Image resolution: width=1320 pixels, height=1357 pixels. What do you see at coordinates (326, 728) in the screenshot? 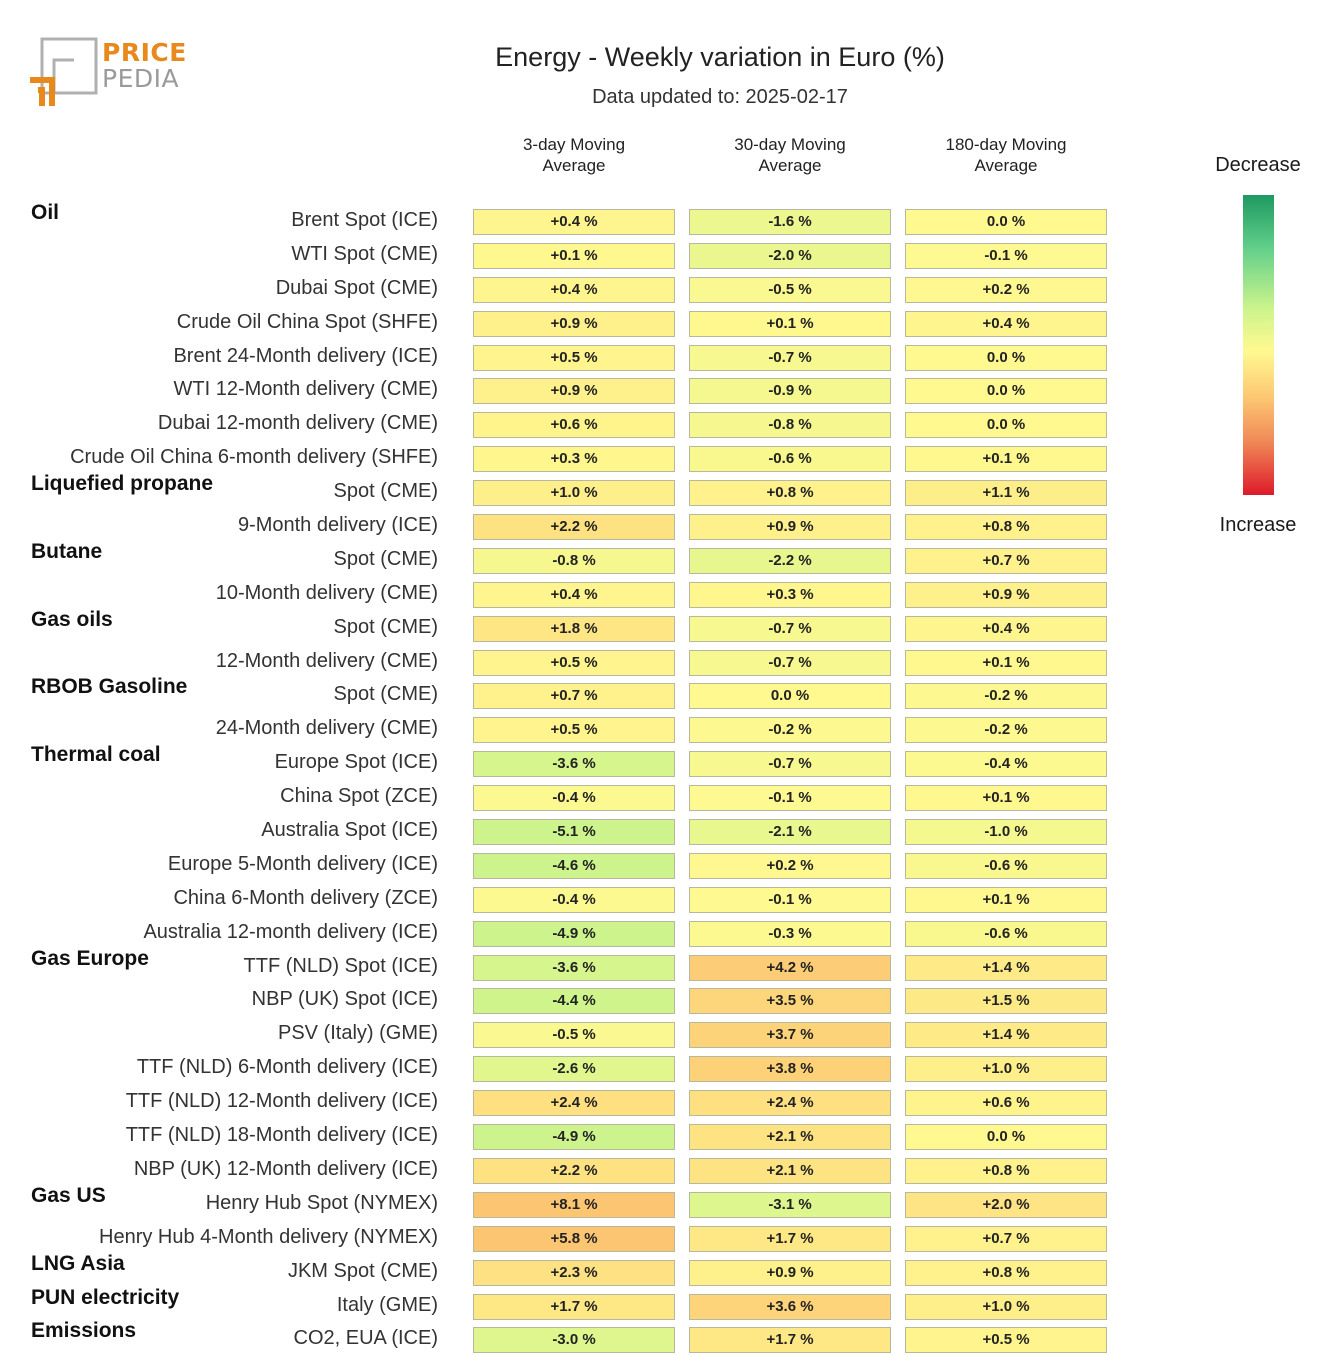
I see `series-label: 24-Month delivery (CME)` at bounding box center [326, 728].